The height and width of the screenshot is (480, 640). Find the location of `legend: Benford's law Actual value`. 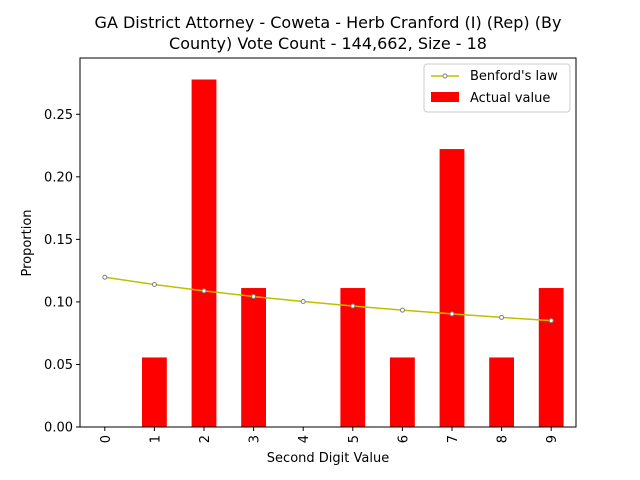

legend: Benford's law Actual value is located at coordinates (497, 88).